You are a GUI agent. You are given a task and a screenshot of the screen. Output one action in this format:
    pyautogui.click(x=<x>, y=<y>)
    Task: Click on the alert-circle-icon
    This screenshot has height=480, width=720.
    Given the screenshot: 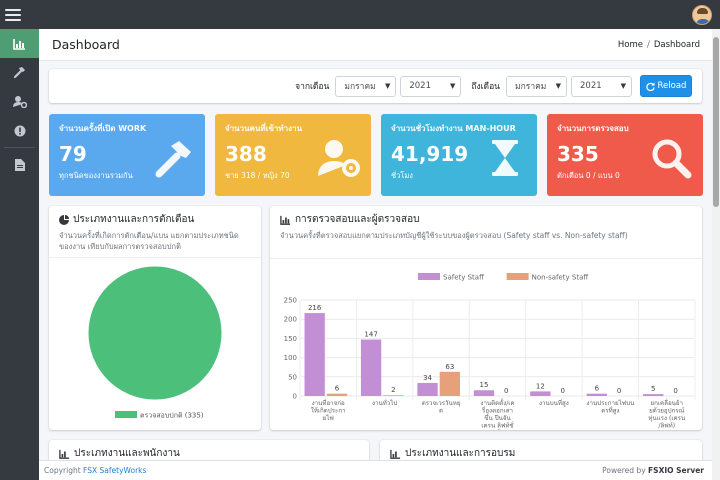 What is the action you would take?
    pyautogui.click(x=19, y=130)
    